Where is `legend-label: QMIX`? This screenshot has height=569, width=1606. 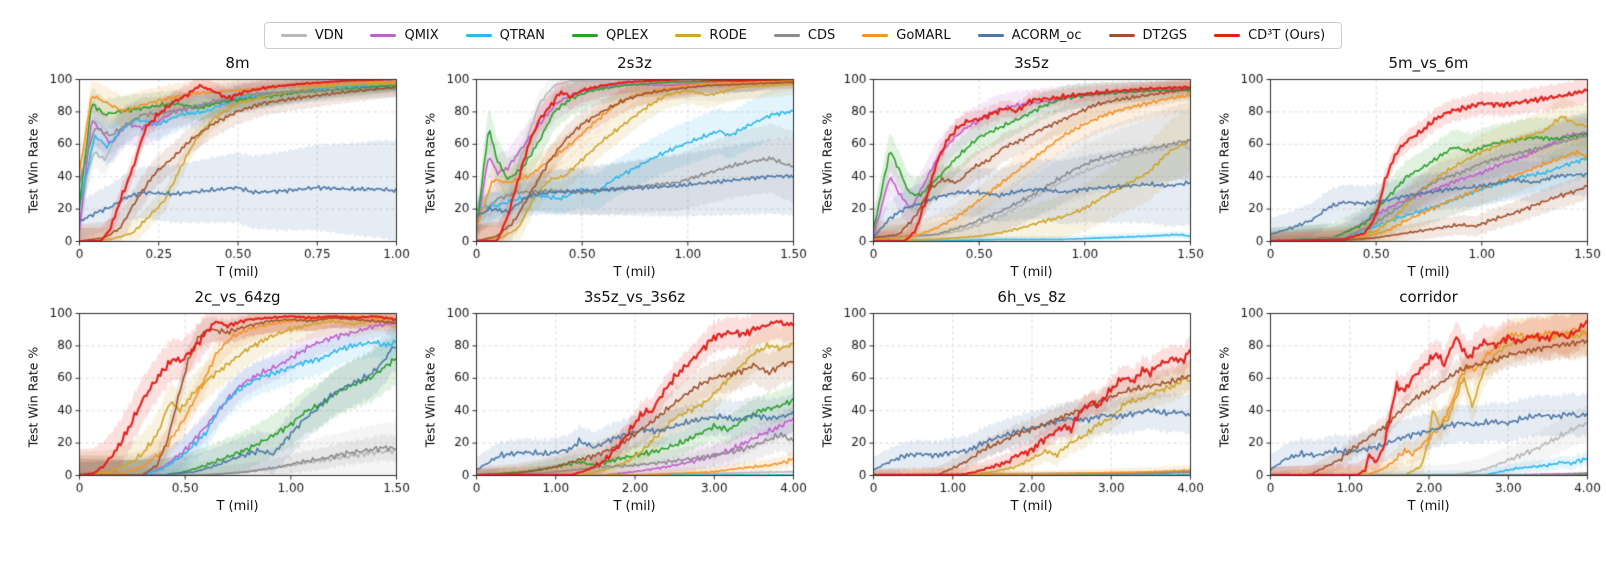
legend-label: QMIX is located at coordinates (421, 35).